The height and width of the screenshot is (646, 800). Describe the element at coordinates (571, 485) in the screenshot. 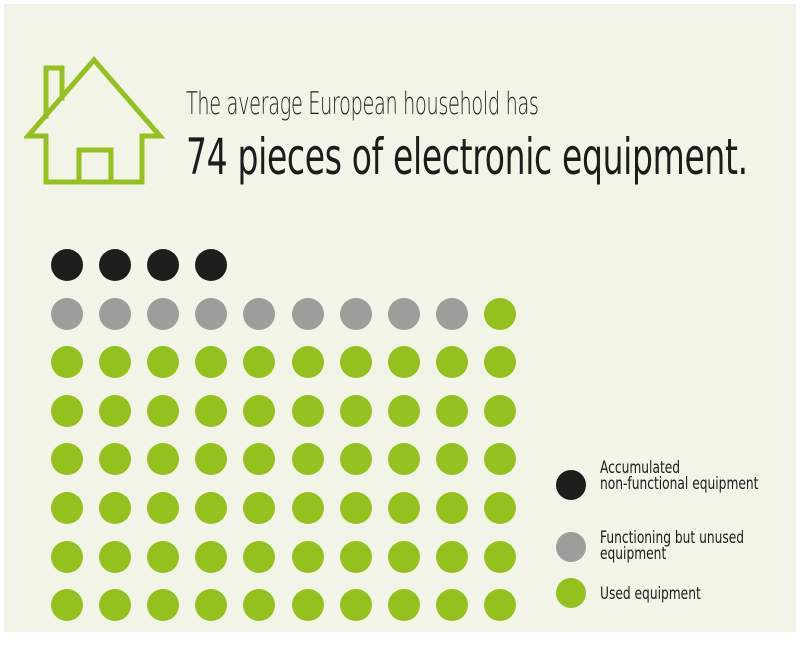

I see `legend-swatch-non-functional` at that location.